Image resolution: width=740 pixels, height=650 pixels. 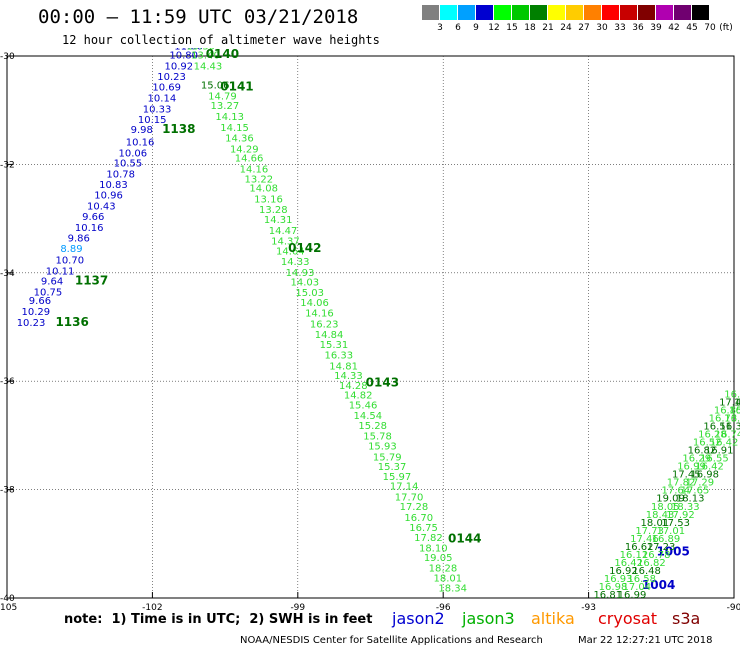 I want to click on legend-label: 33, so click(x=620, y=28).